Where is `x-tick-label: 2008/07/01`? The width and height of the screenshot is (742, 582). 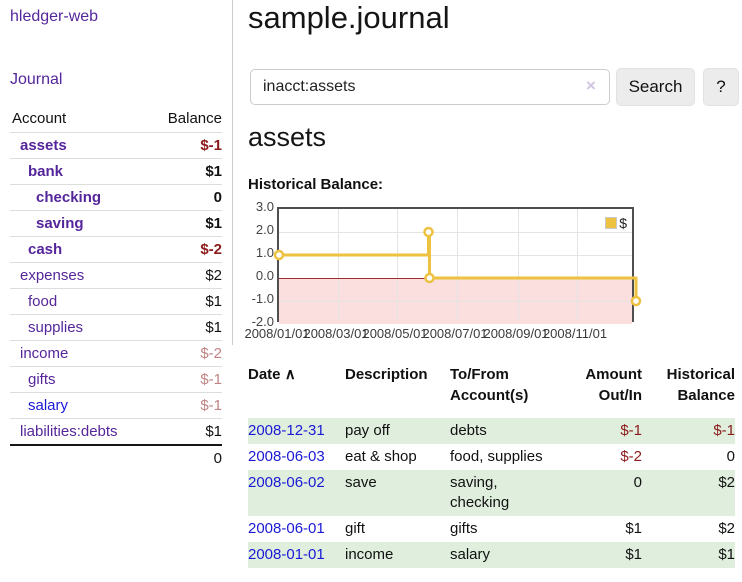 x-tick-label: 2008/07/01 is located at coordinates (455, 333).